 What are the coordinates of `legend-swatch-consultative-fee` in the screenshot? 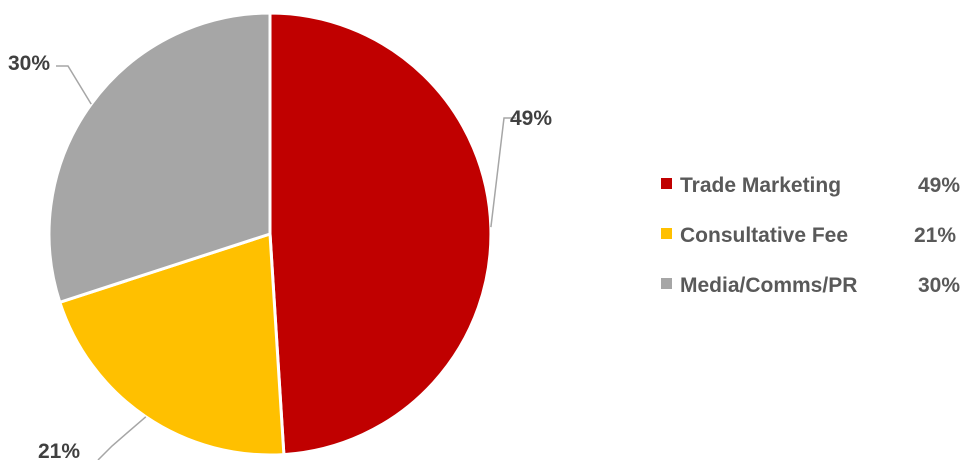 It's located at (666, 233).